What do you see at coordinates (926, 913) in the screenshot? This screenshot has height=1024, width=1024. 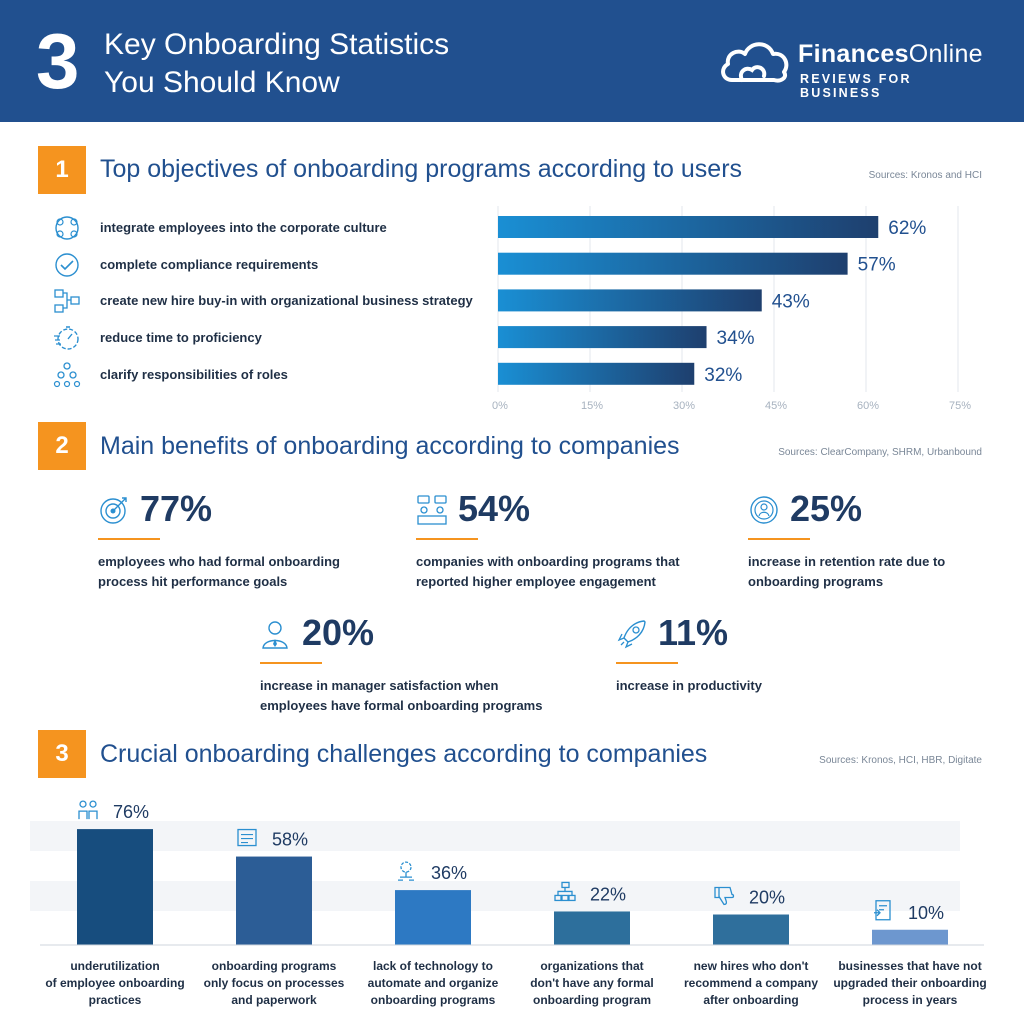 I see `data-label: 10%` at bounding box center [926, 913].